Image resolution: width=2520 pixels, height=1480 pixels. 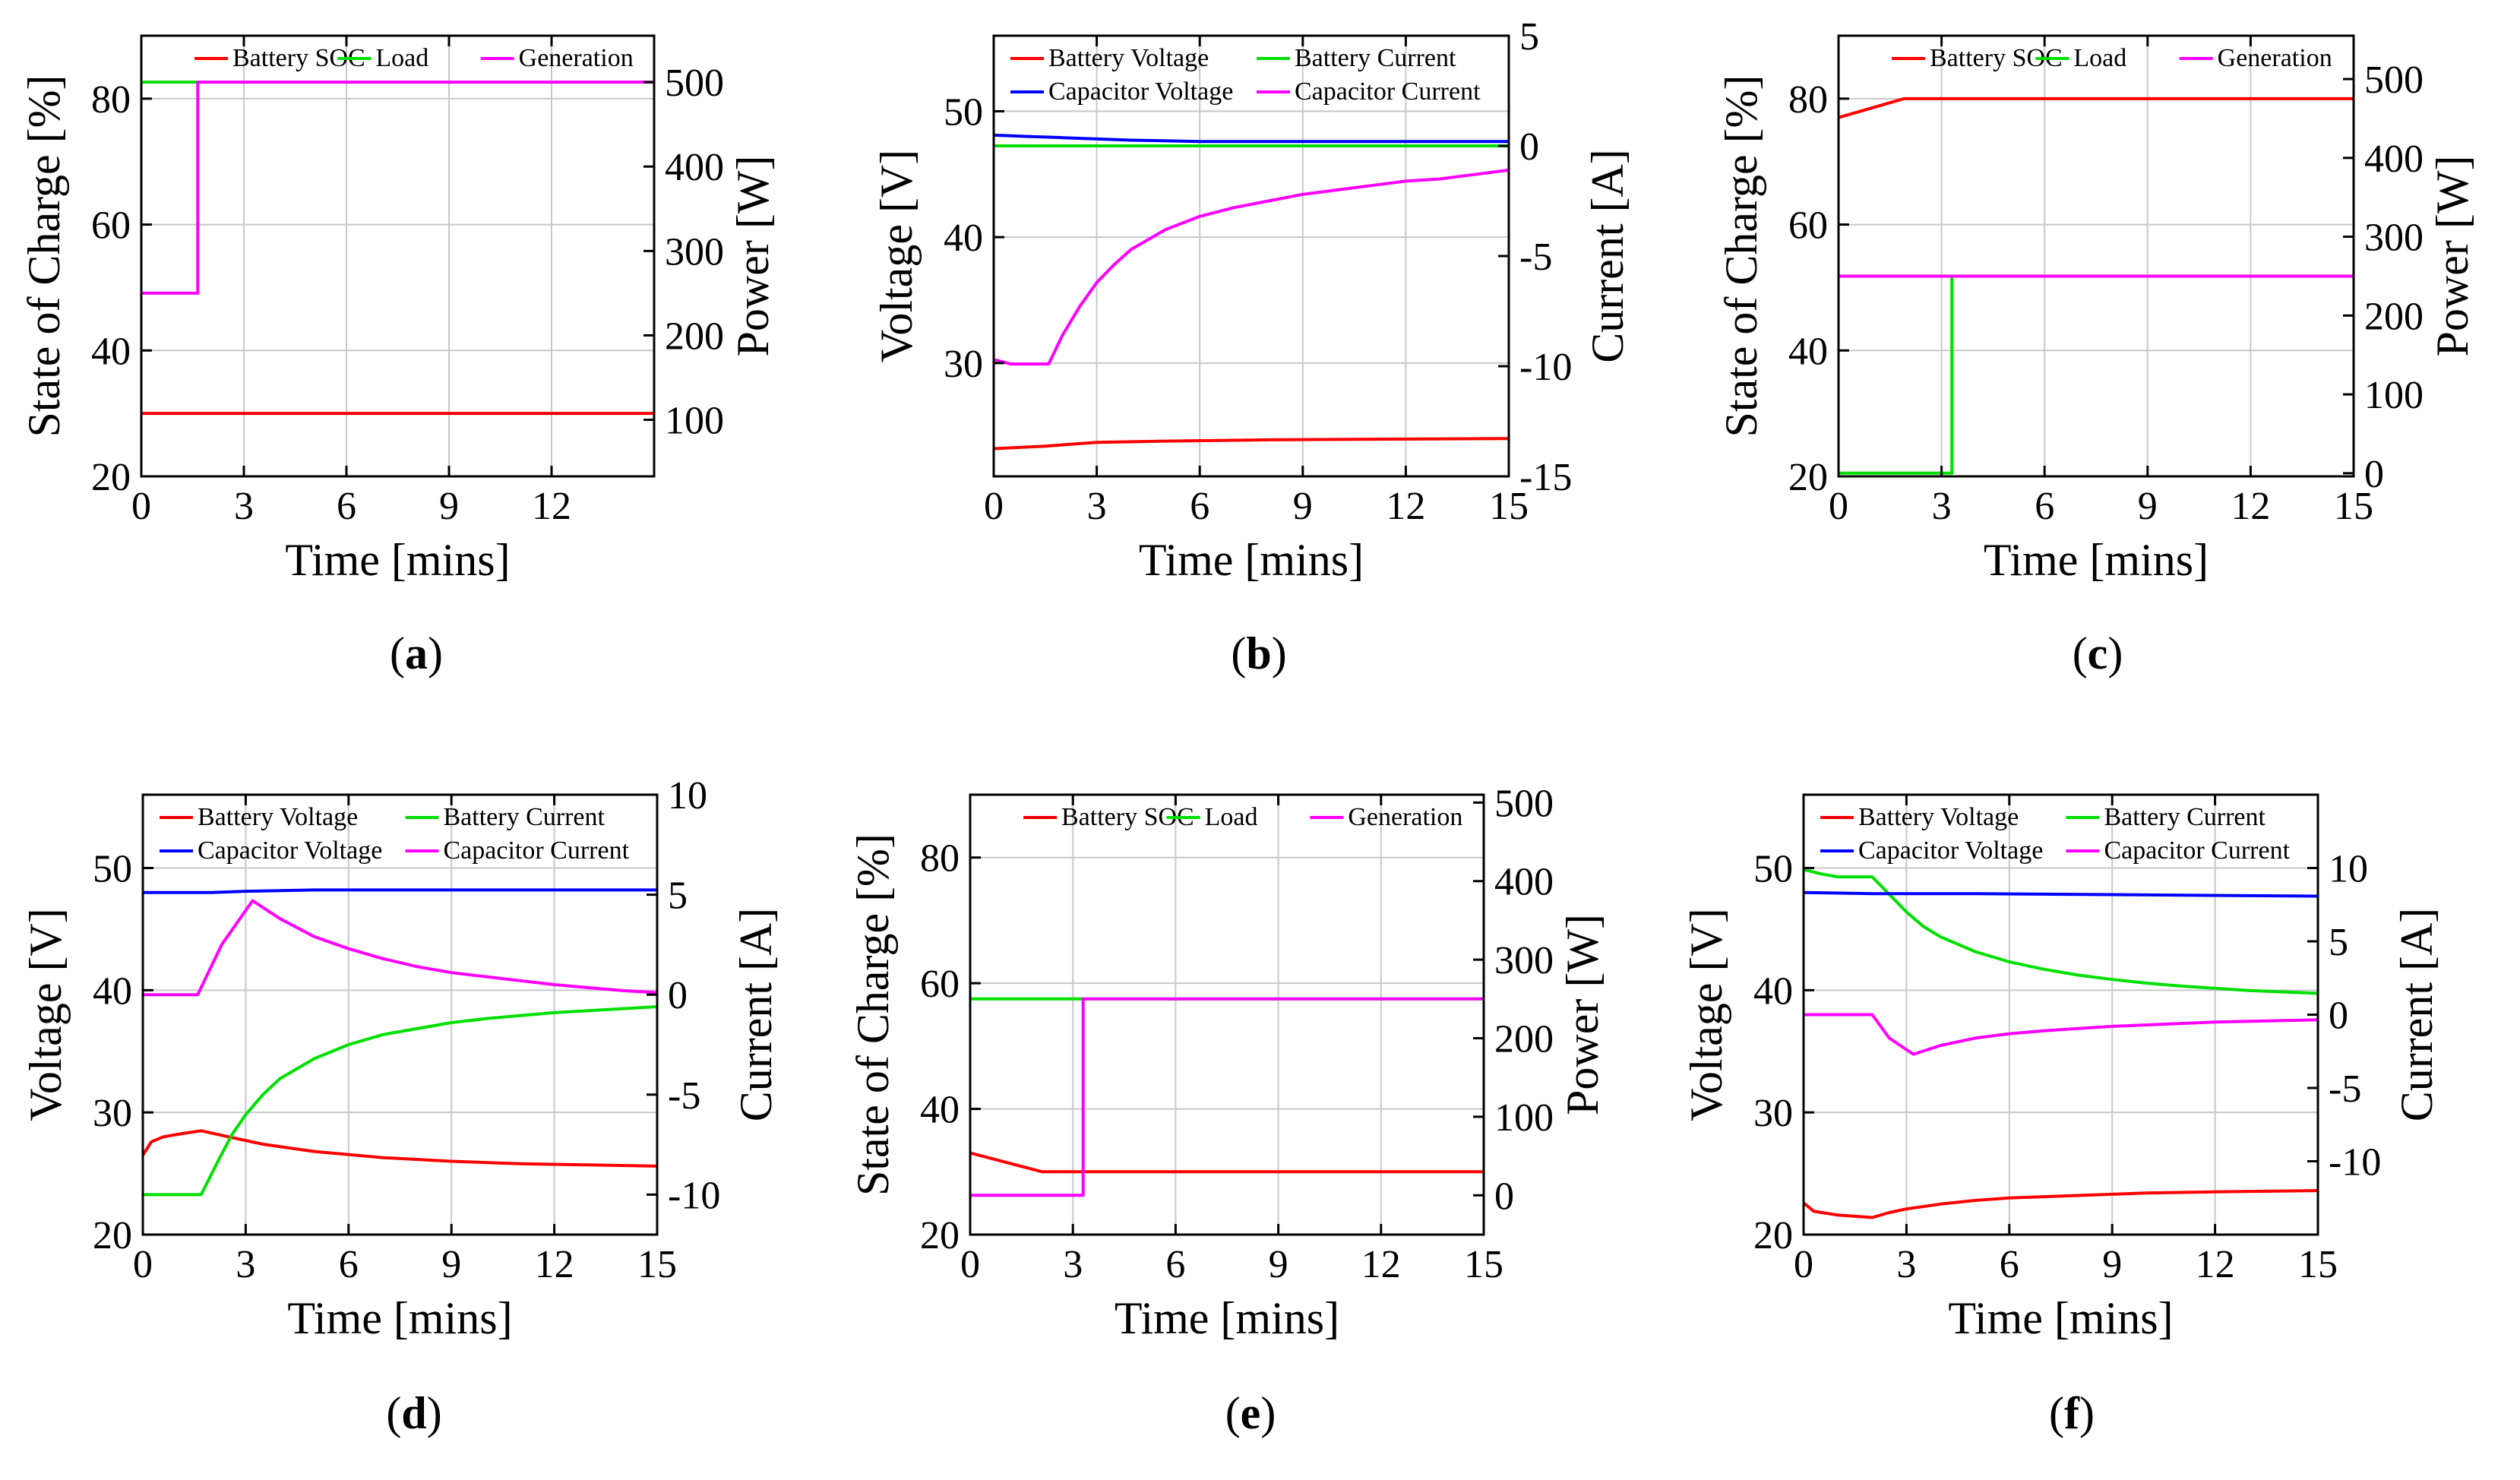 I want to click on y2-tick-label: -10, so click(x=1545, y=368).